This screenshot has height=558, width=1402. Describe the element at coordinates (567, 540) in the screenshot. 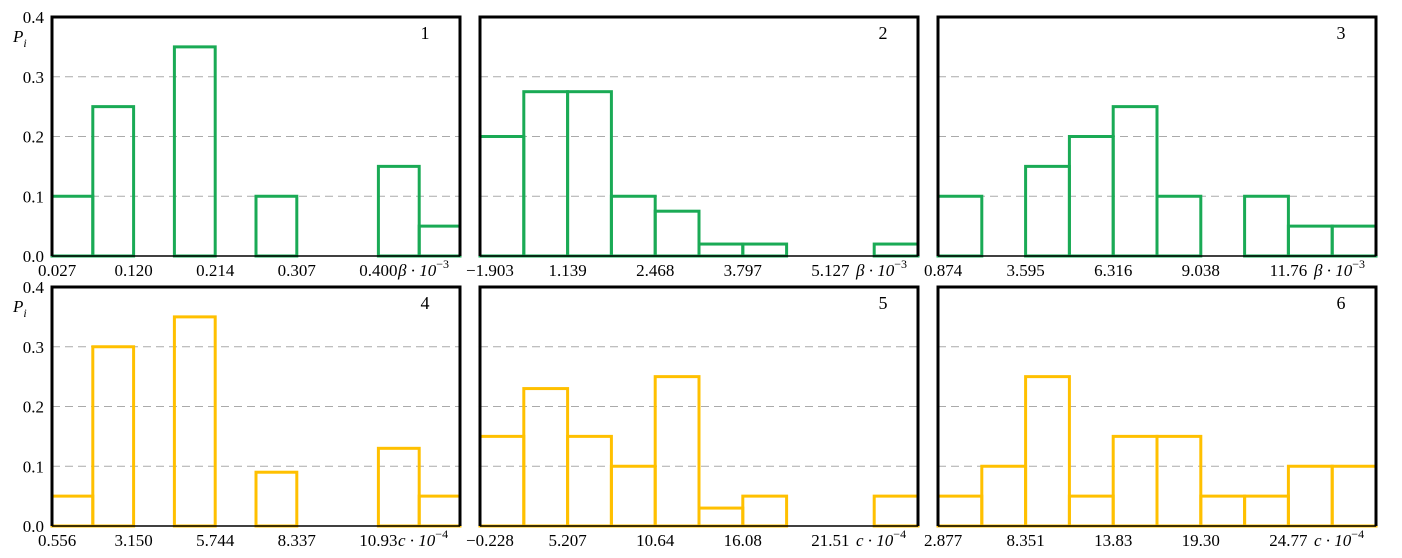

I see `x-tick-label: 5.207` at that location.